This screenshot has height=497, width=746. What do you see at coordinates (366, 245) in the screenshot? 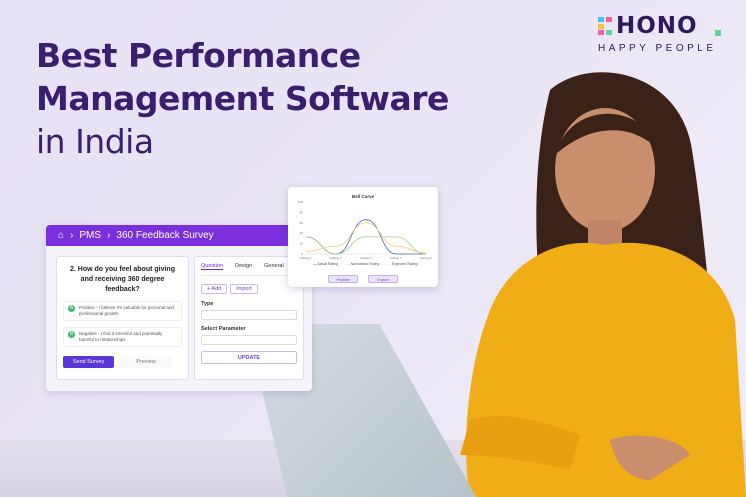
I see `series-line-normalized-rating` at bounding box center [366, 245].